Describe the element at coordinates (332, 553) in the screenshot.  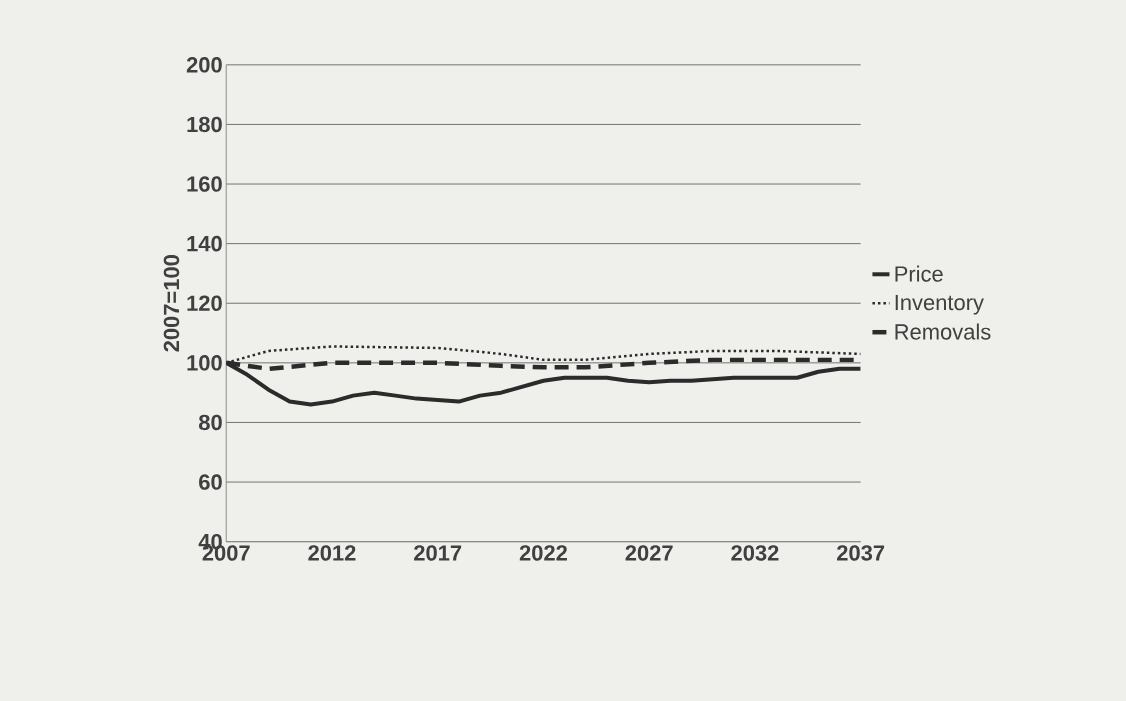
I see `x-tick-label: 2012` at that location.